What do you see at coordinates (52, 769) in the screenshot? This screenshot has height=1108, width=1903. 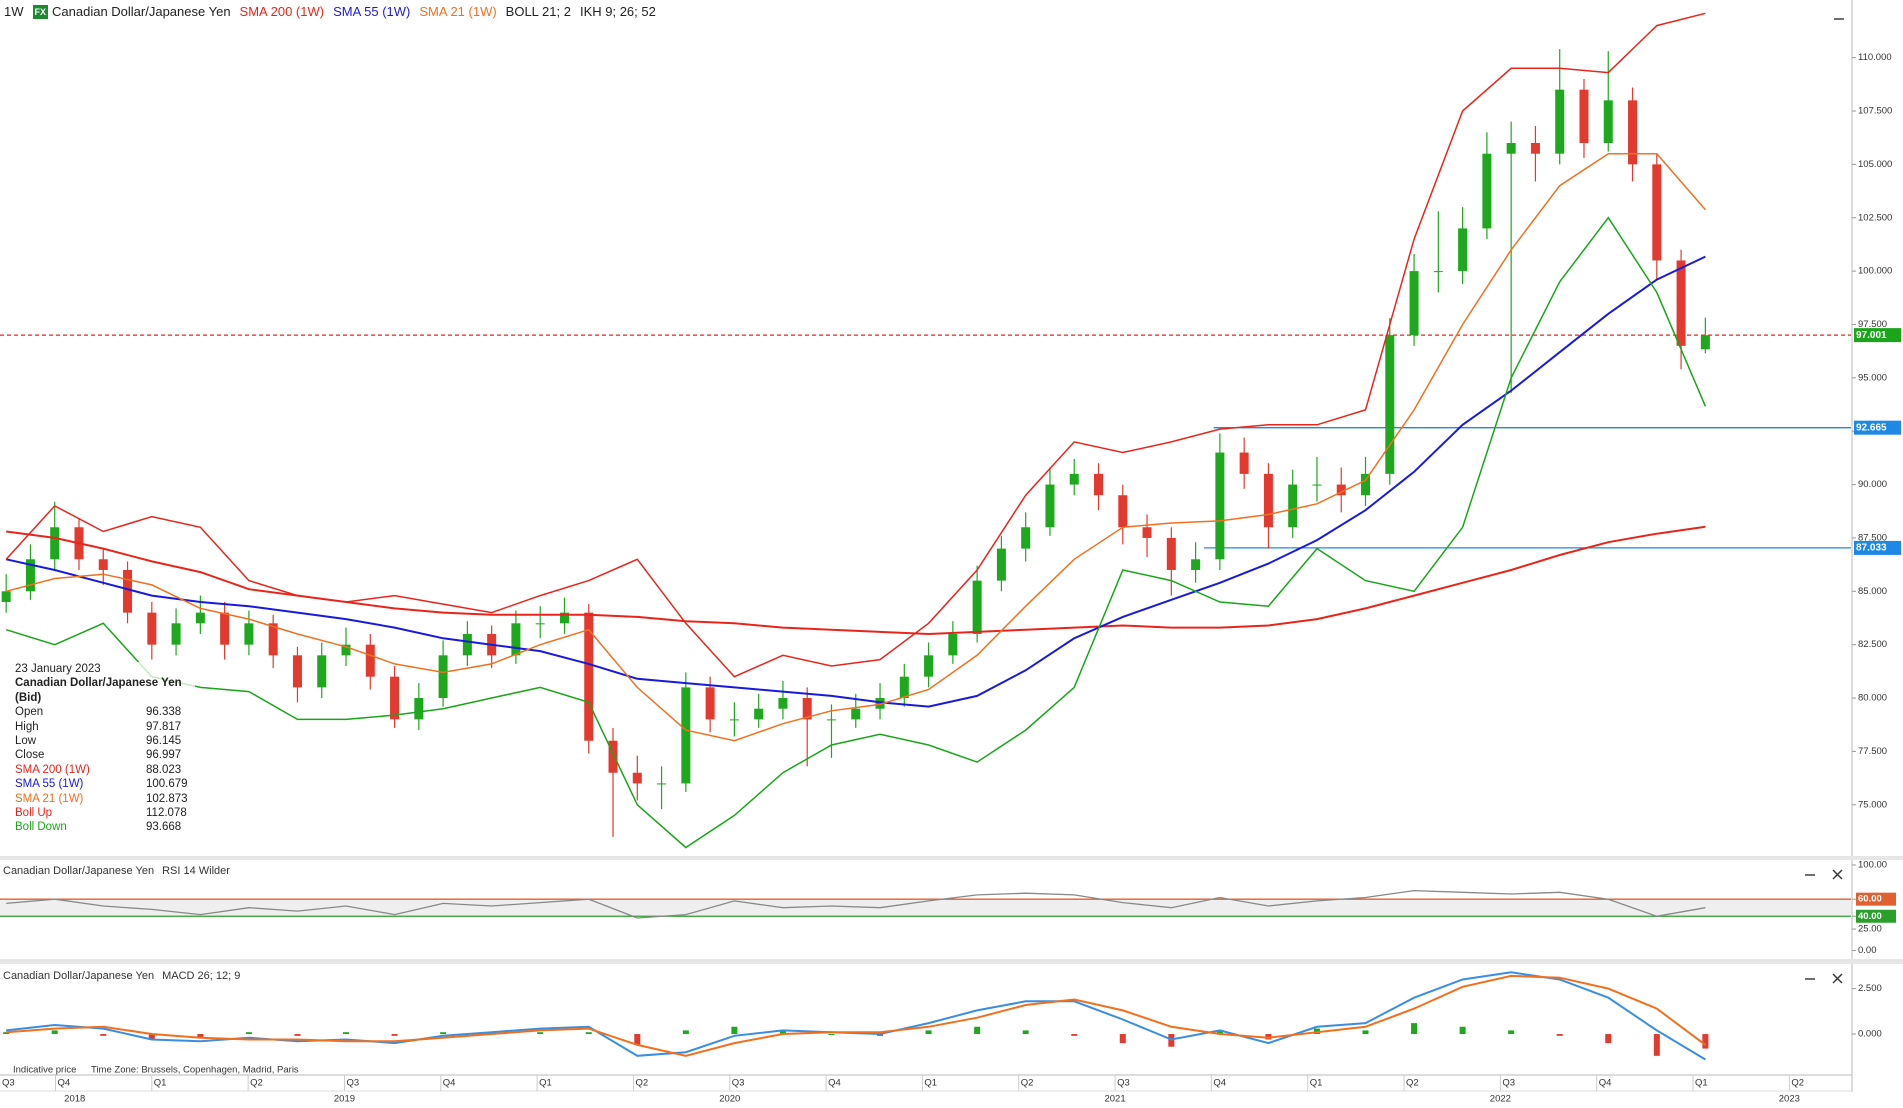 I see `info-label: SMA 200 (1W)` at bounding box center [52, 769].